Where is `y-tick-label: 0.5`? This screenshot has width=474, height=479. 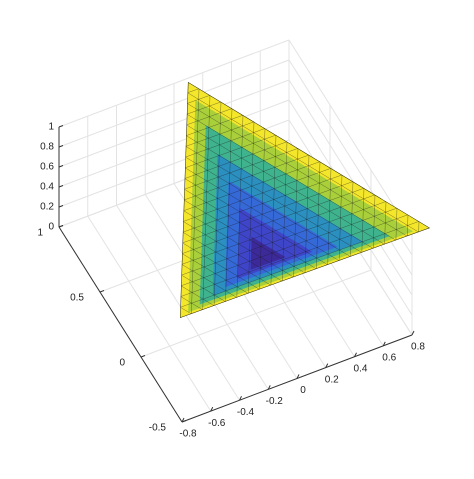
y-tick-label: 0.5 is located at coordinates (77, 298).